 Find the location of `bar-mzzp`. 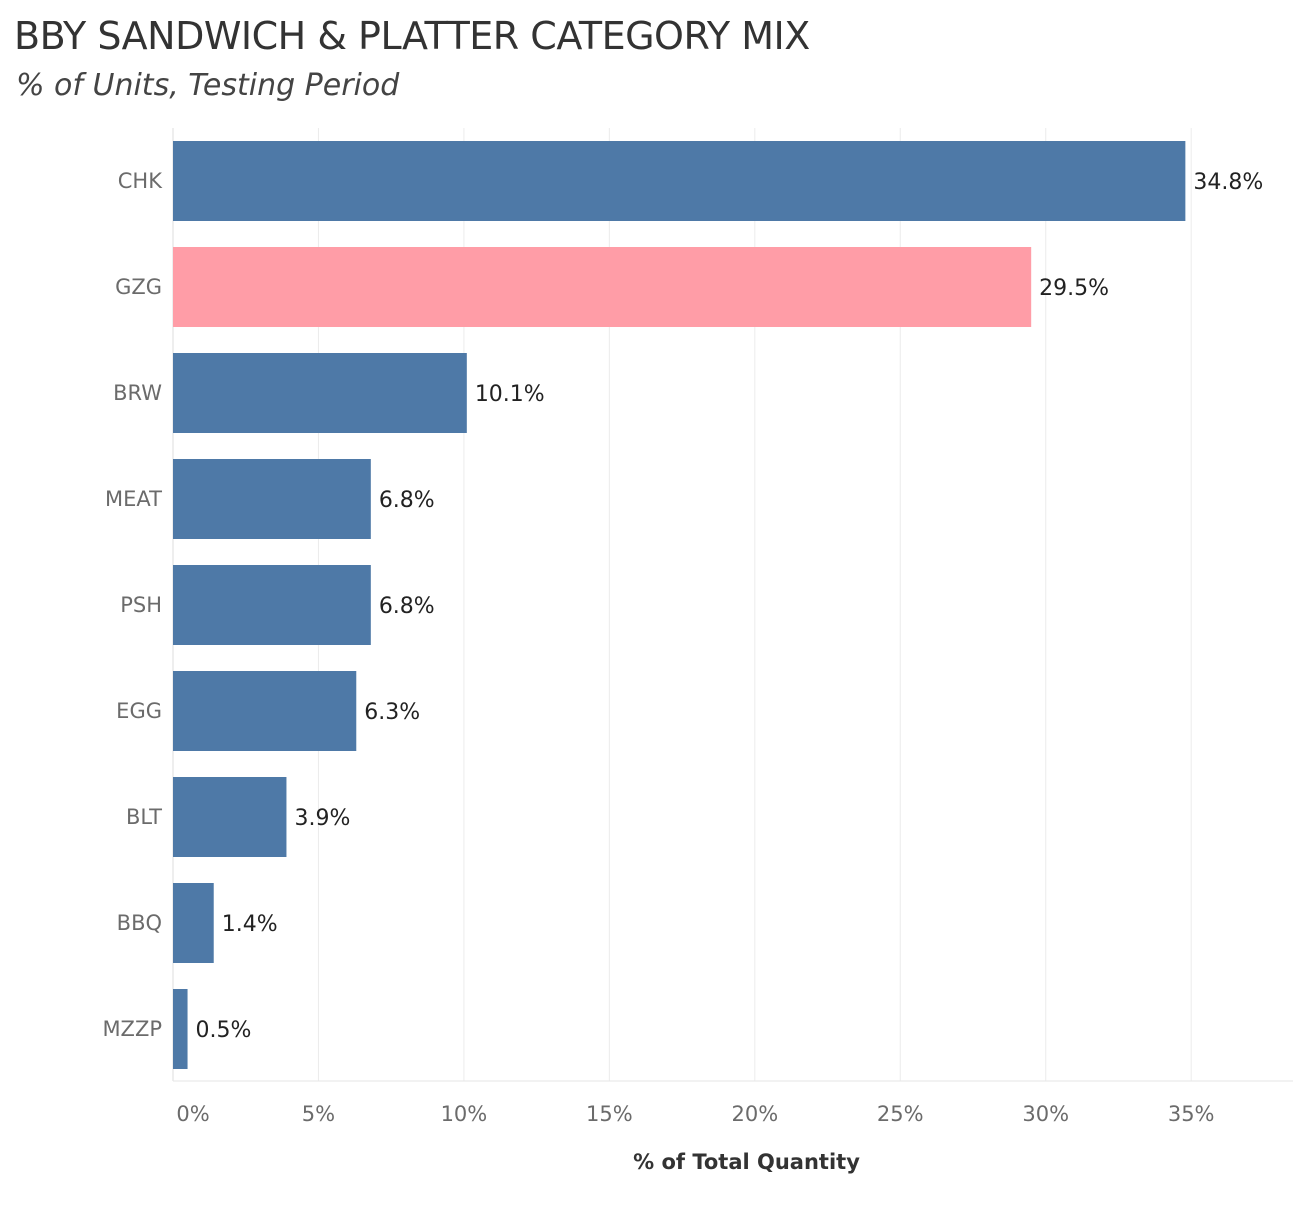

bar-mzzp is located at coordinates (180, 1029).